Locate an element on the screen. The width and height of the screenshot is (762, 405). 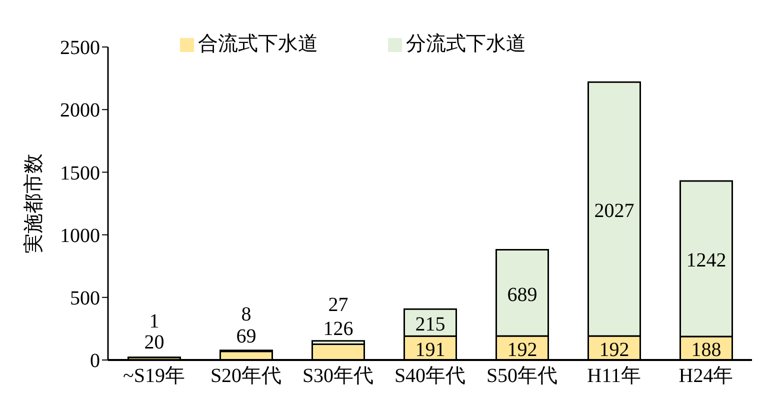
legend-label: 分流式下水道 is located at coordinates (466, 44).